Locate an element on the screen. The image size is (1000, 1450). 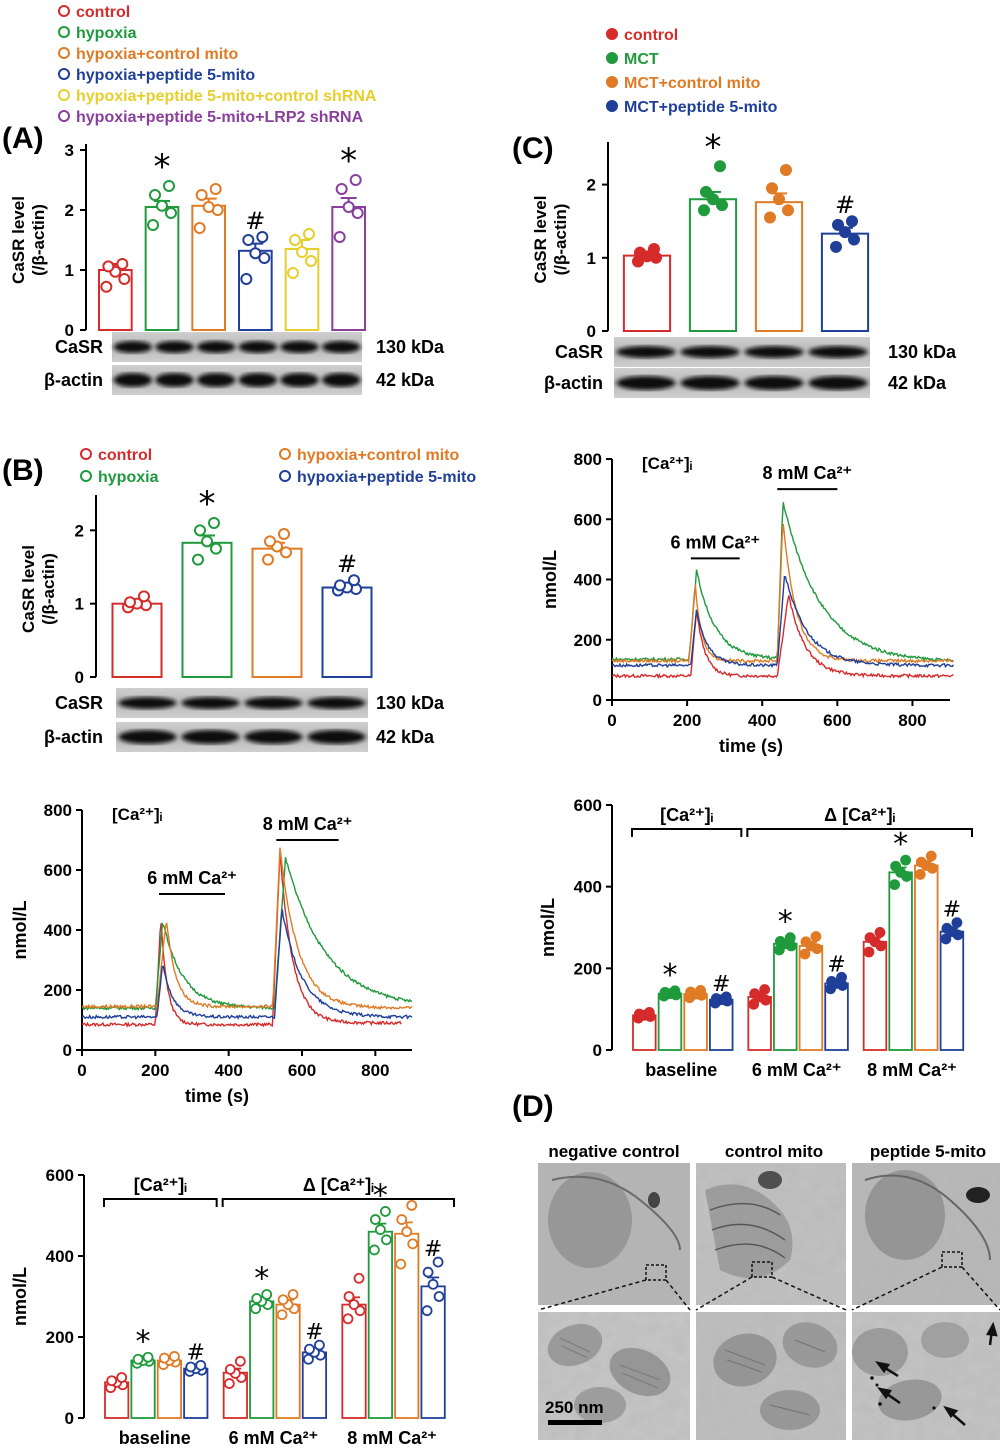
bracket-label: [Ca²⁺]ᵢ is located at coordinates (160, 1185).